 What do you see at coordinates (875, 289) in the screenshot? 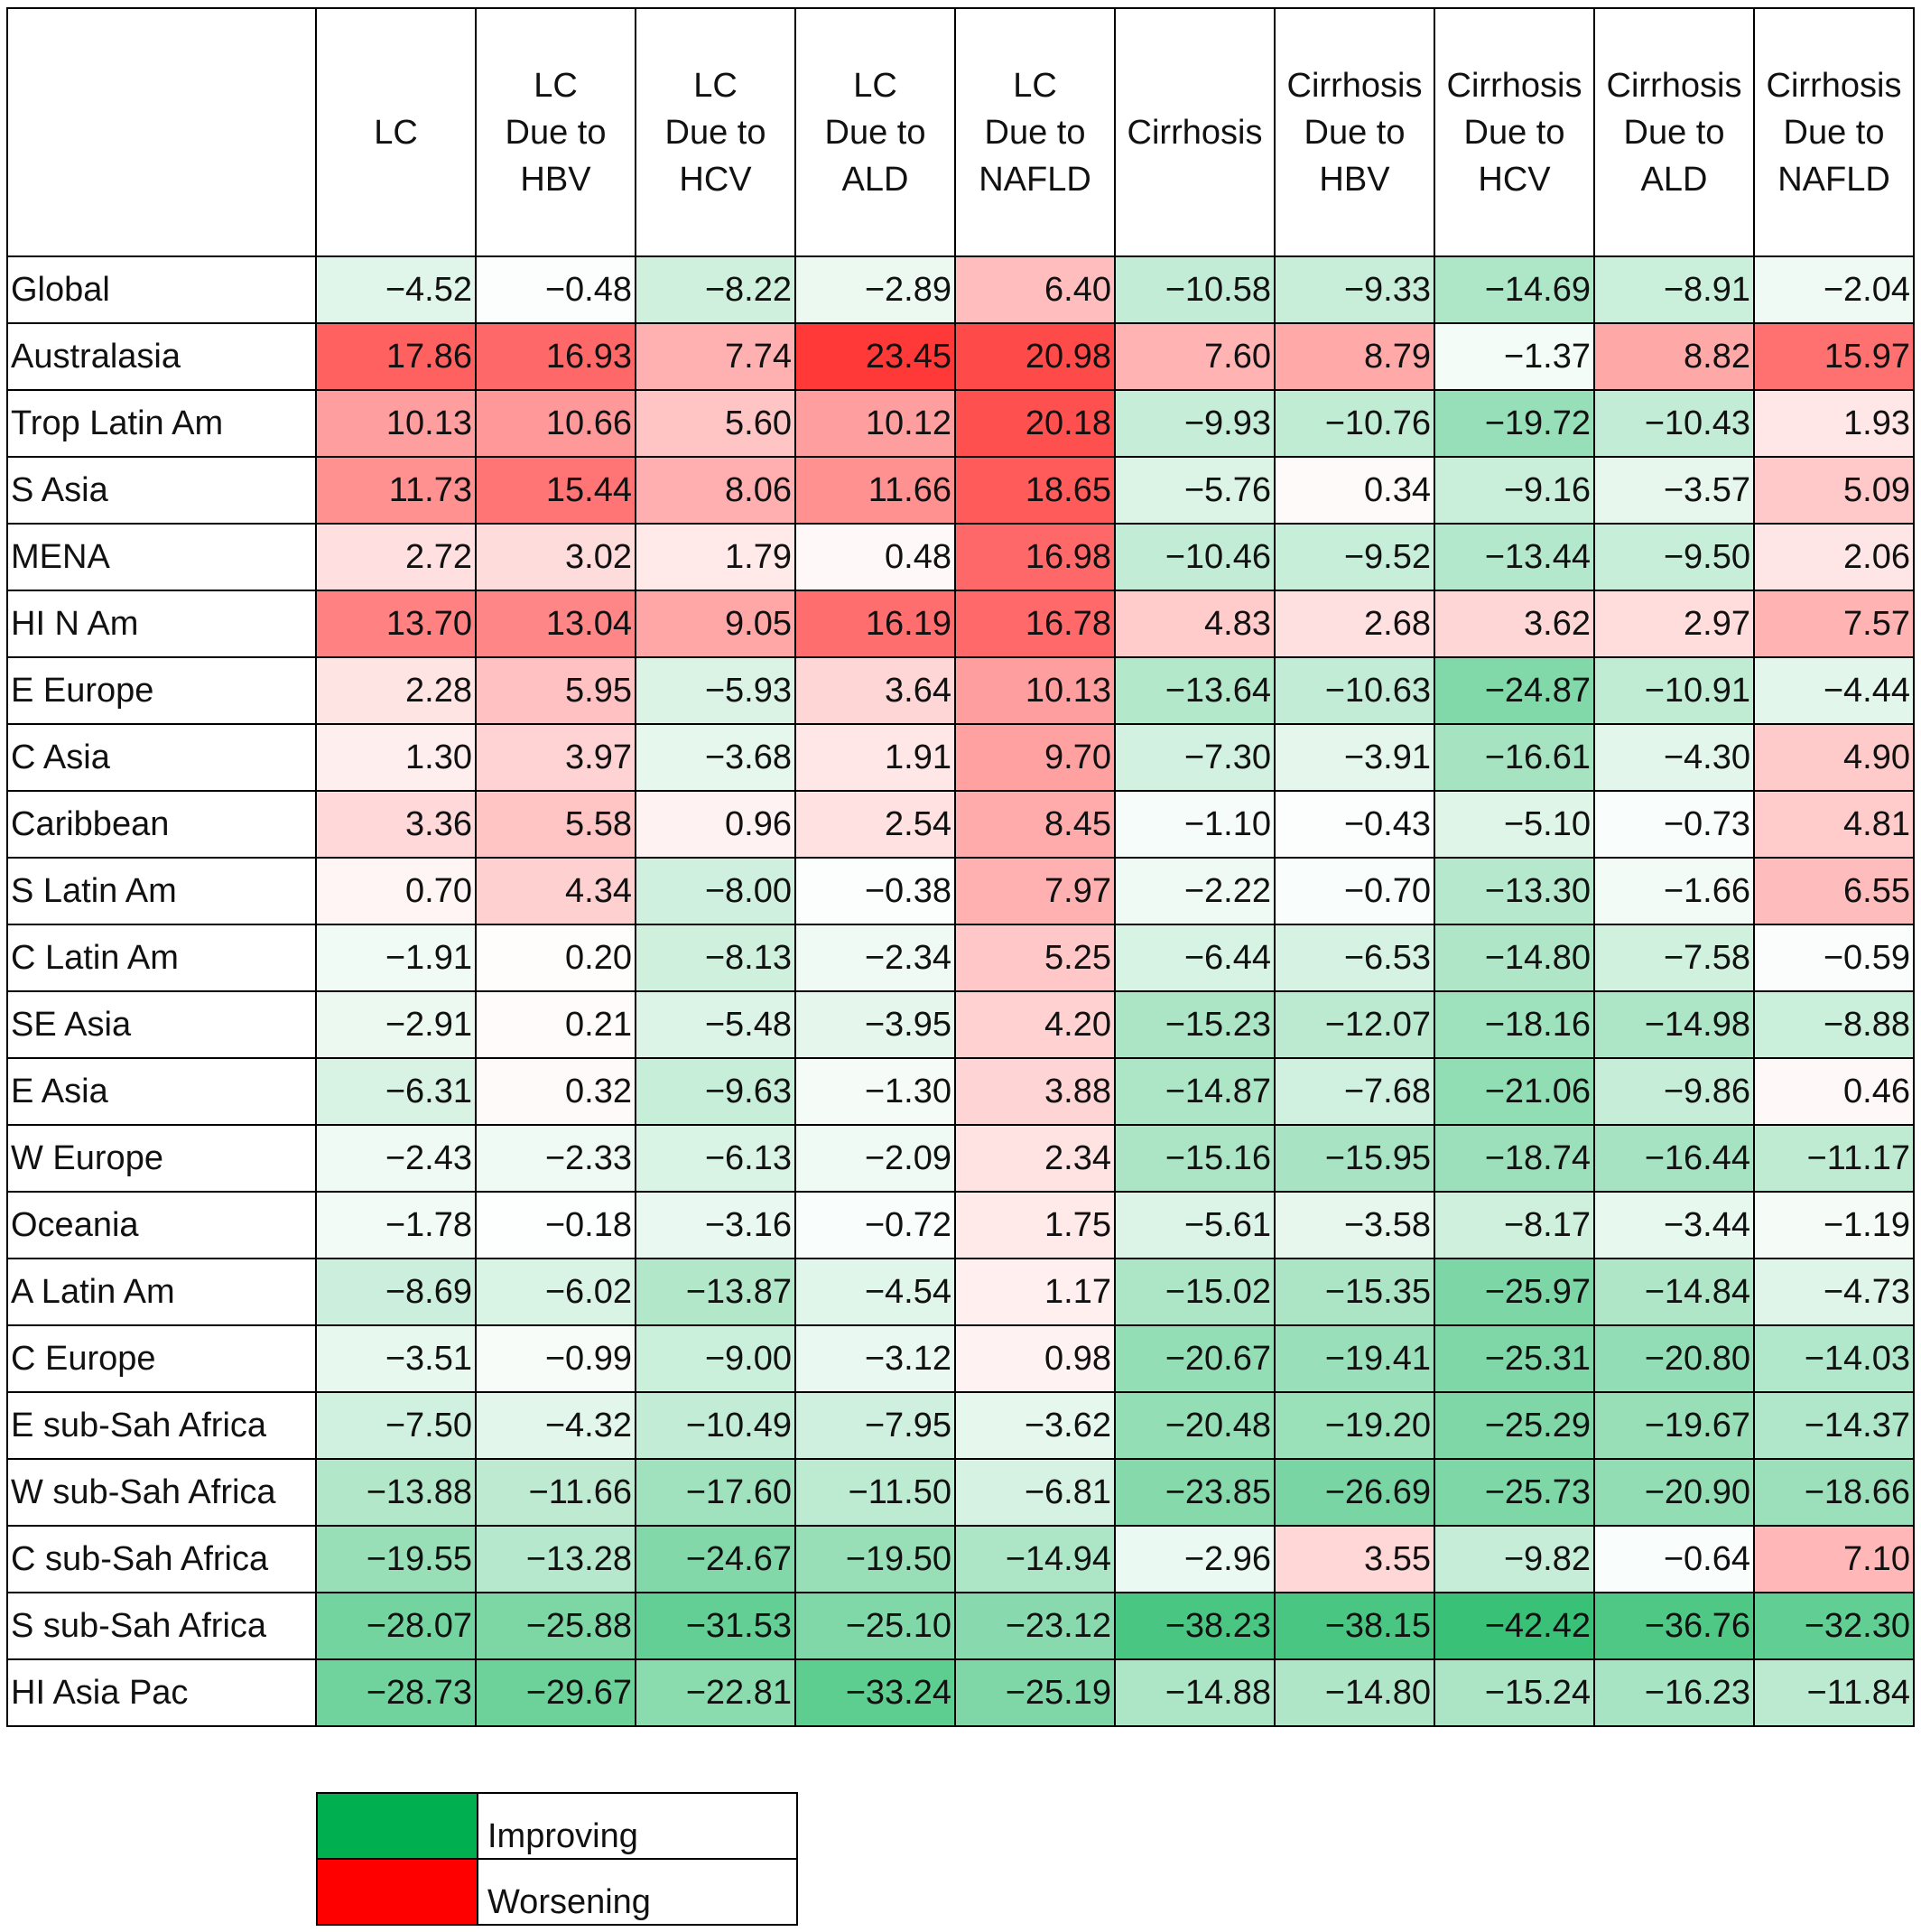
I see `heatmap-cell: −2.89` at bounding box center [875, 289].